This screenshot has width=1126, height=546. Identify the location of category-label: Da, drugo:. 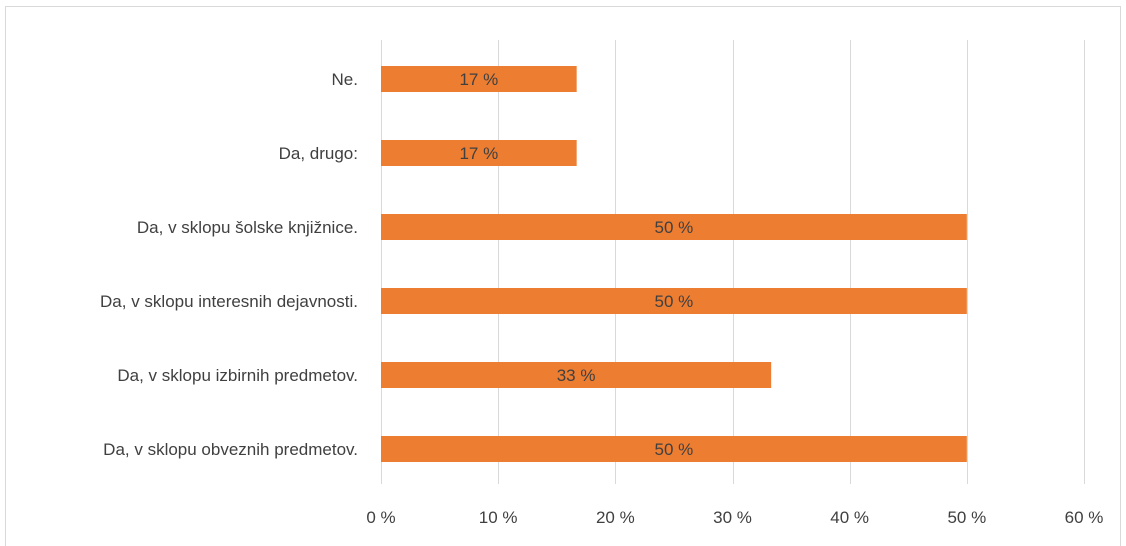
(318, 153).